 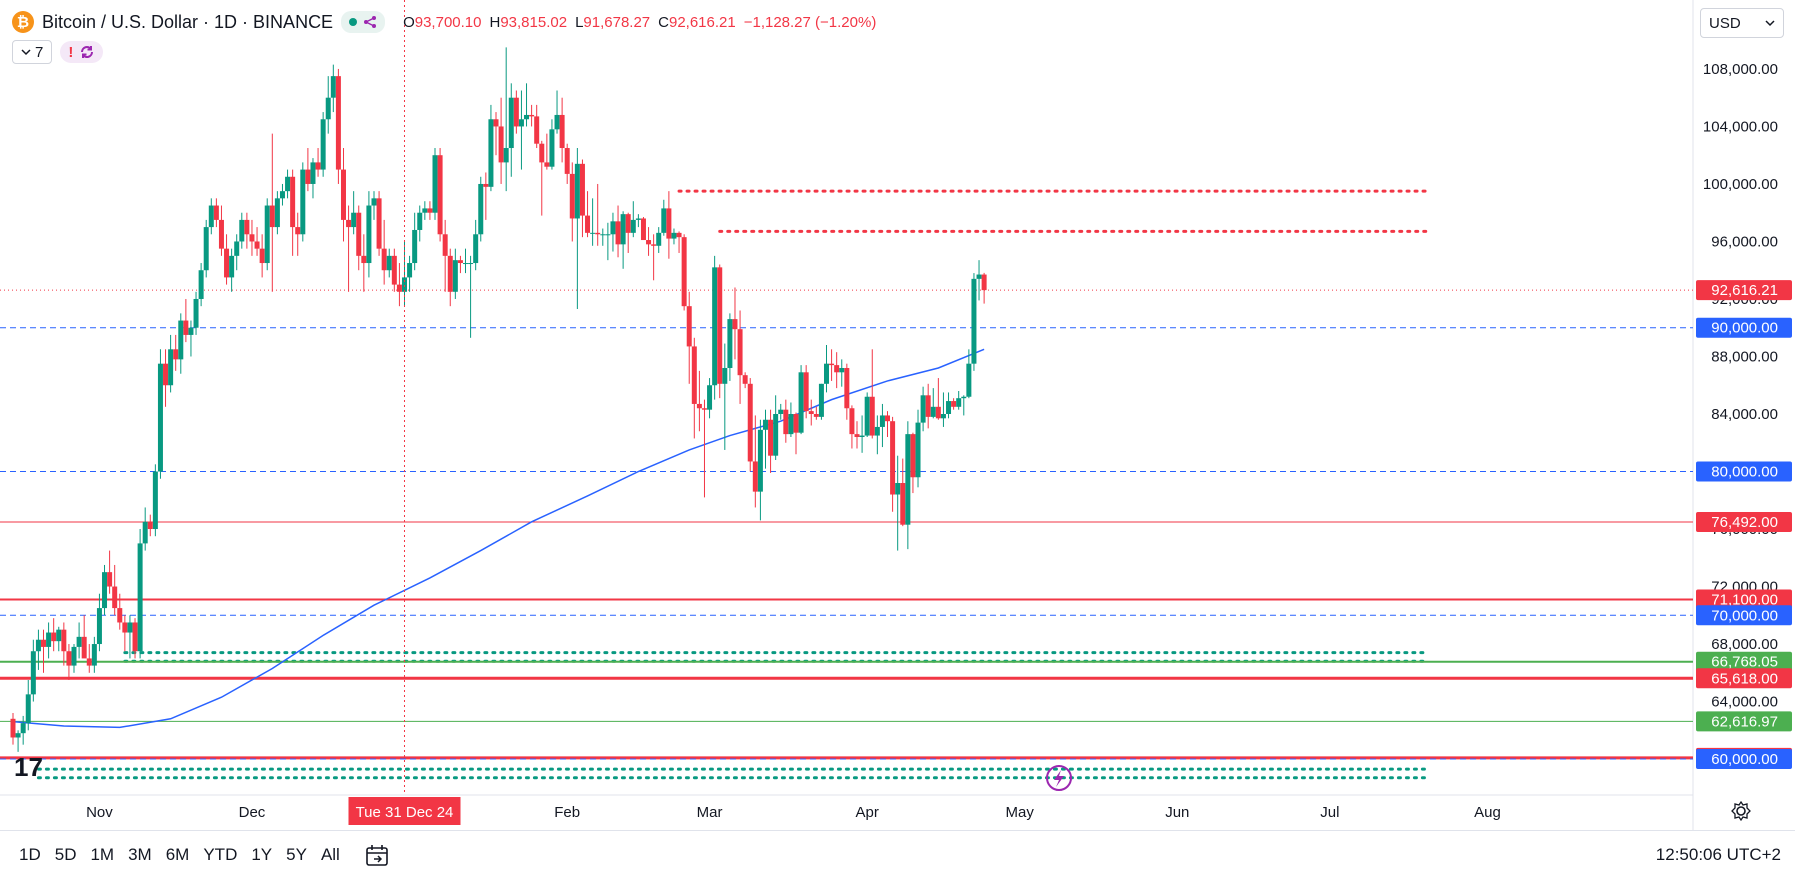 What do you see at coordinates (262, 854) in the screenshot?
I see `range-button-1y: 1Y` at bounding box center [262, 854].